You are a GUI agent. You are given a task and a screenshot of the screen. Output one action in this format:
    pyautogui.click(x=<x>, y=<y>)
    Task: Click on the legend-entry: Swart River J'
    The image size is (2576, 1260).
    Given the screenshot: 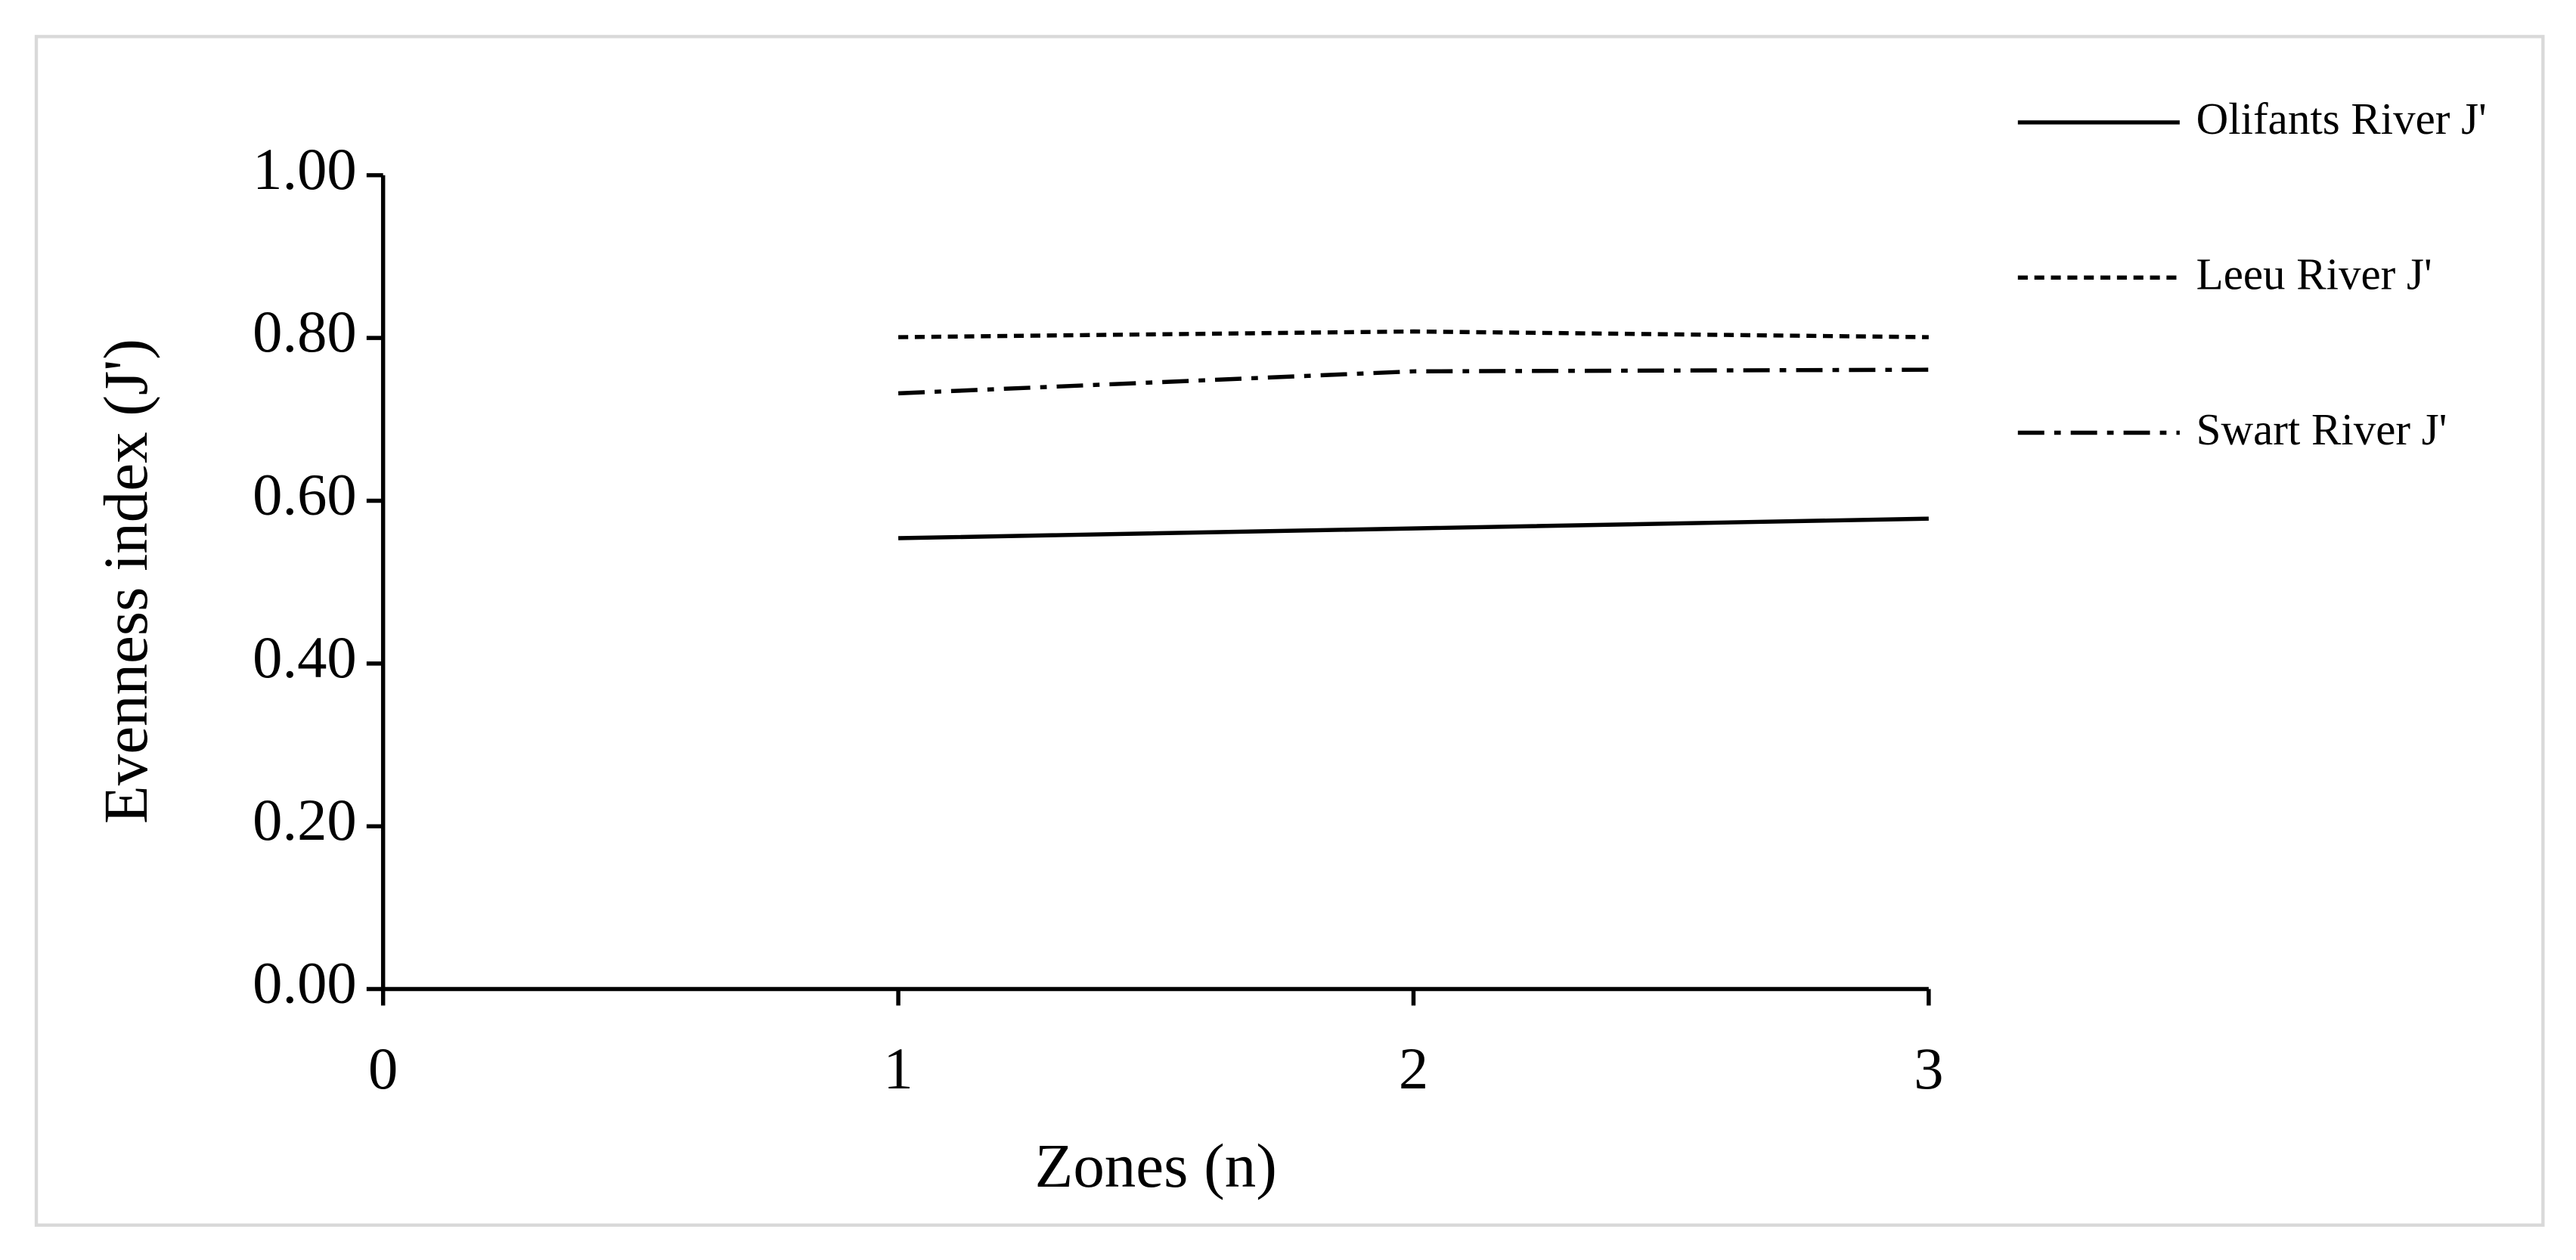 What is the action you would take?
    pyautogui.click(x=2321, y=429)
    